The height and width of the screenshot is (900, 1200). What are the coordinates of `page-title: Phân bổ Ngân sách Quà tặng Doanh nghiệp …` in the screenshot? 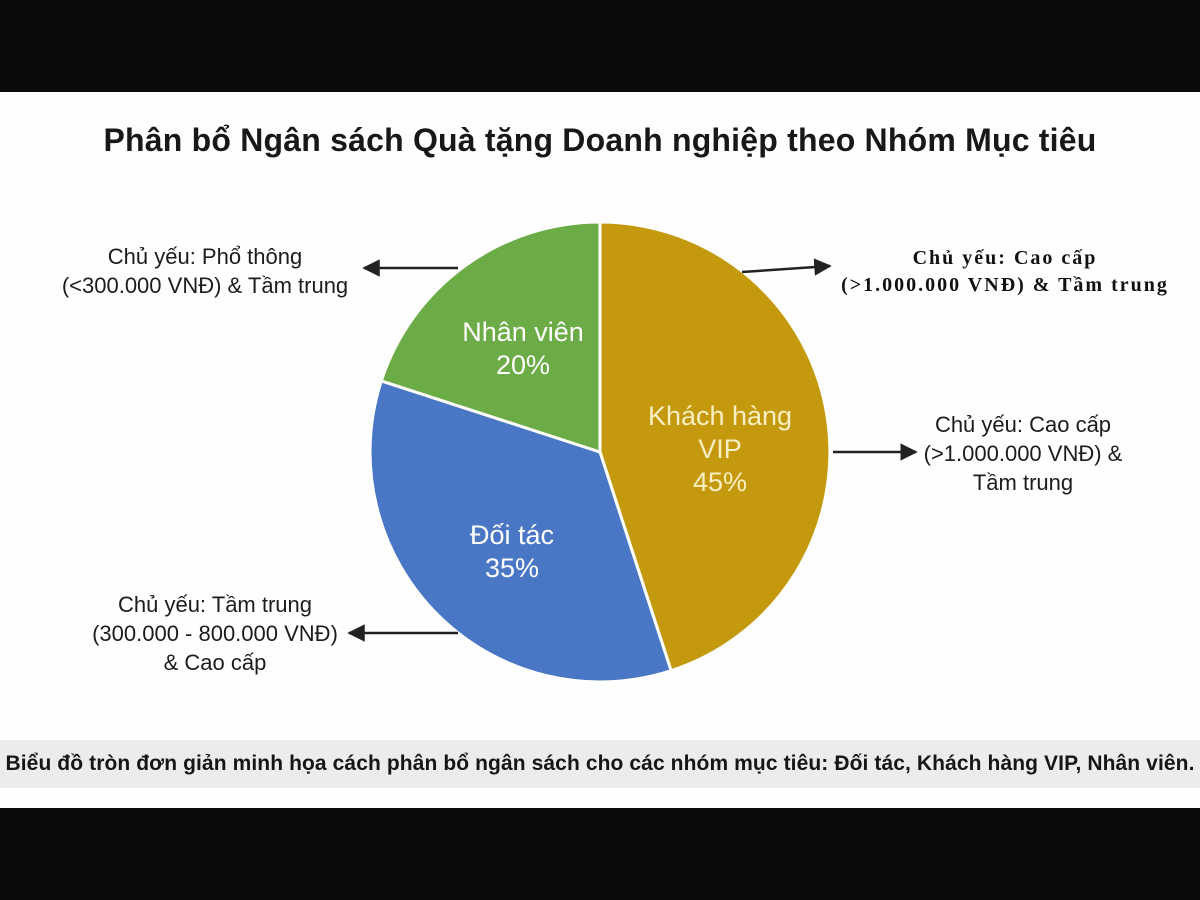 It's located at (600, 140).